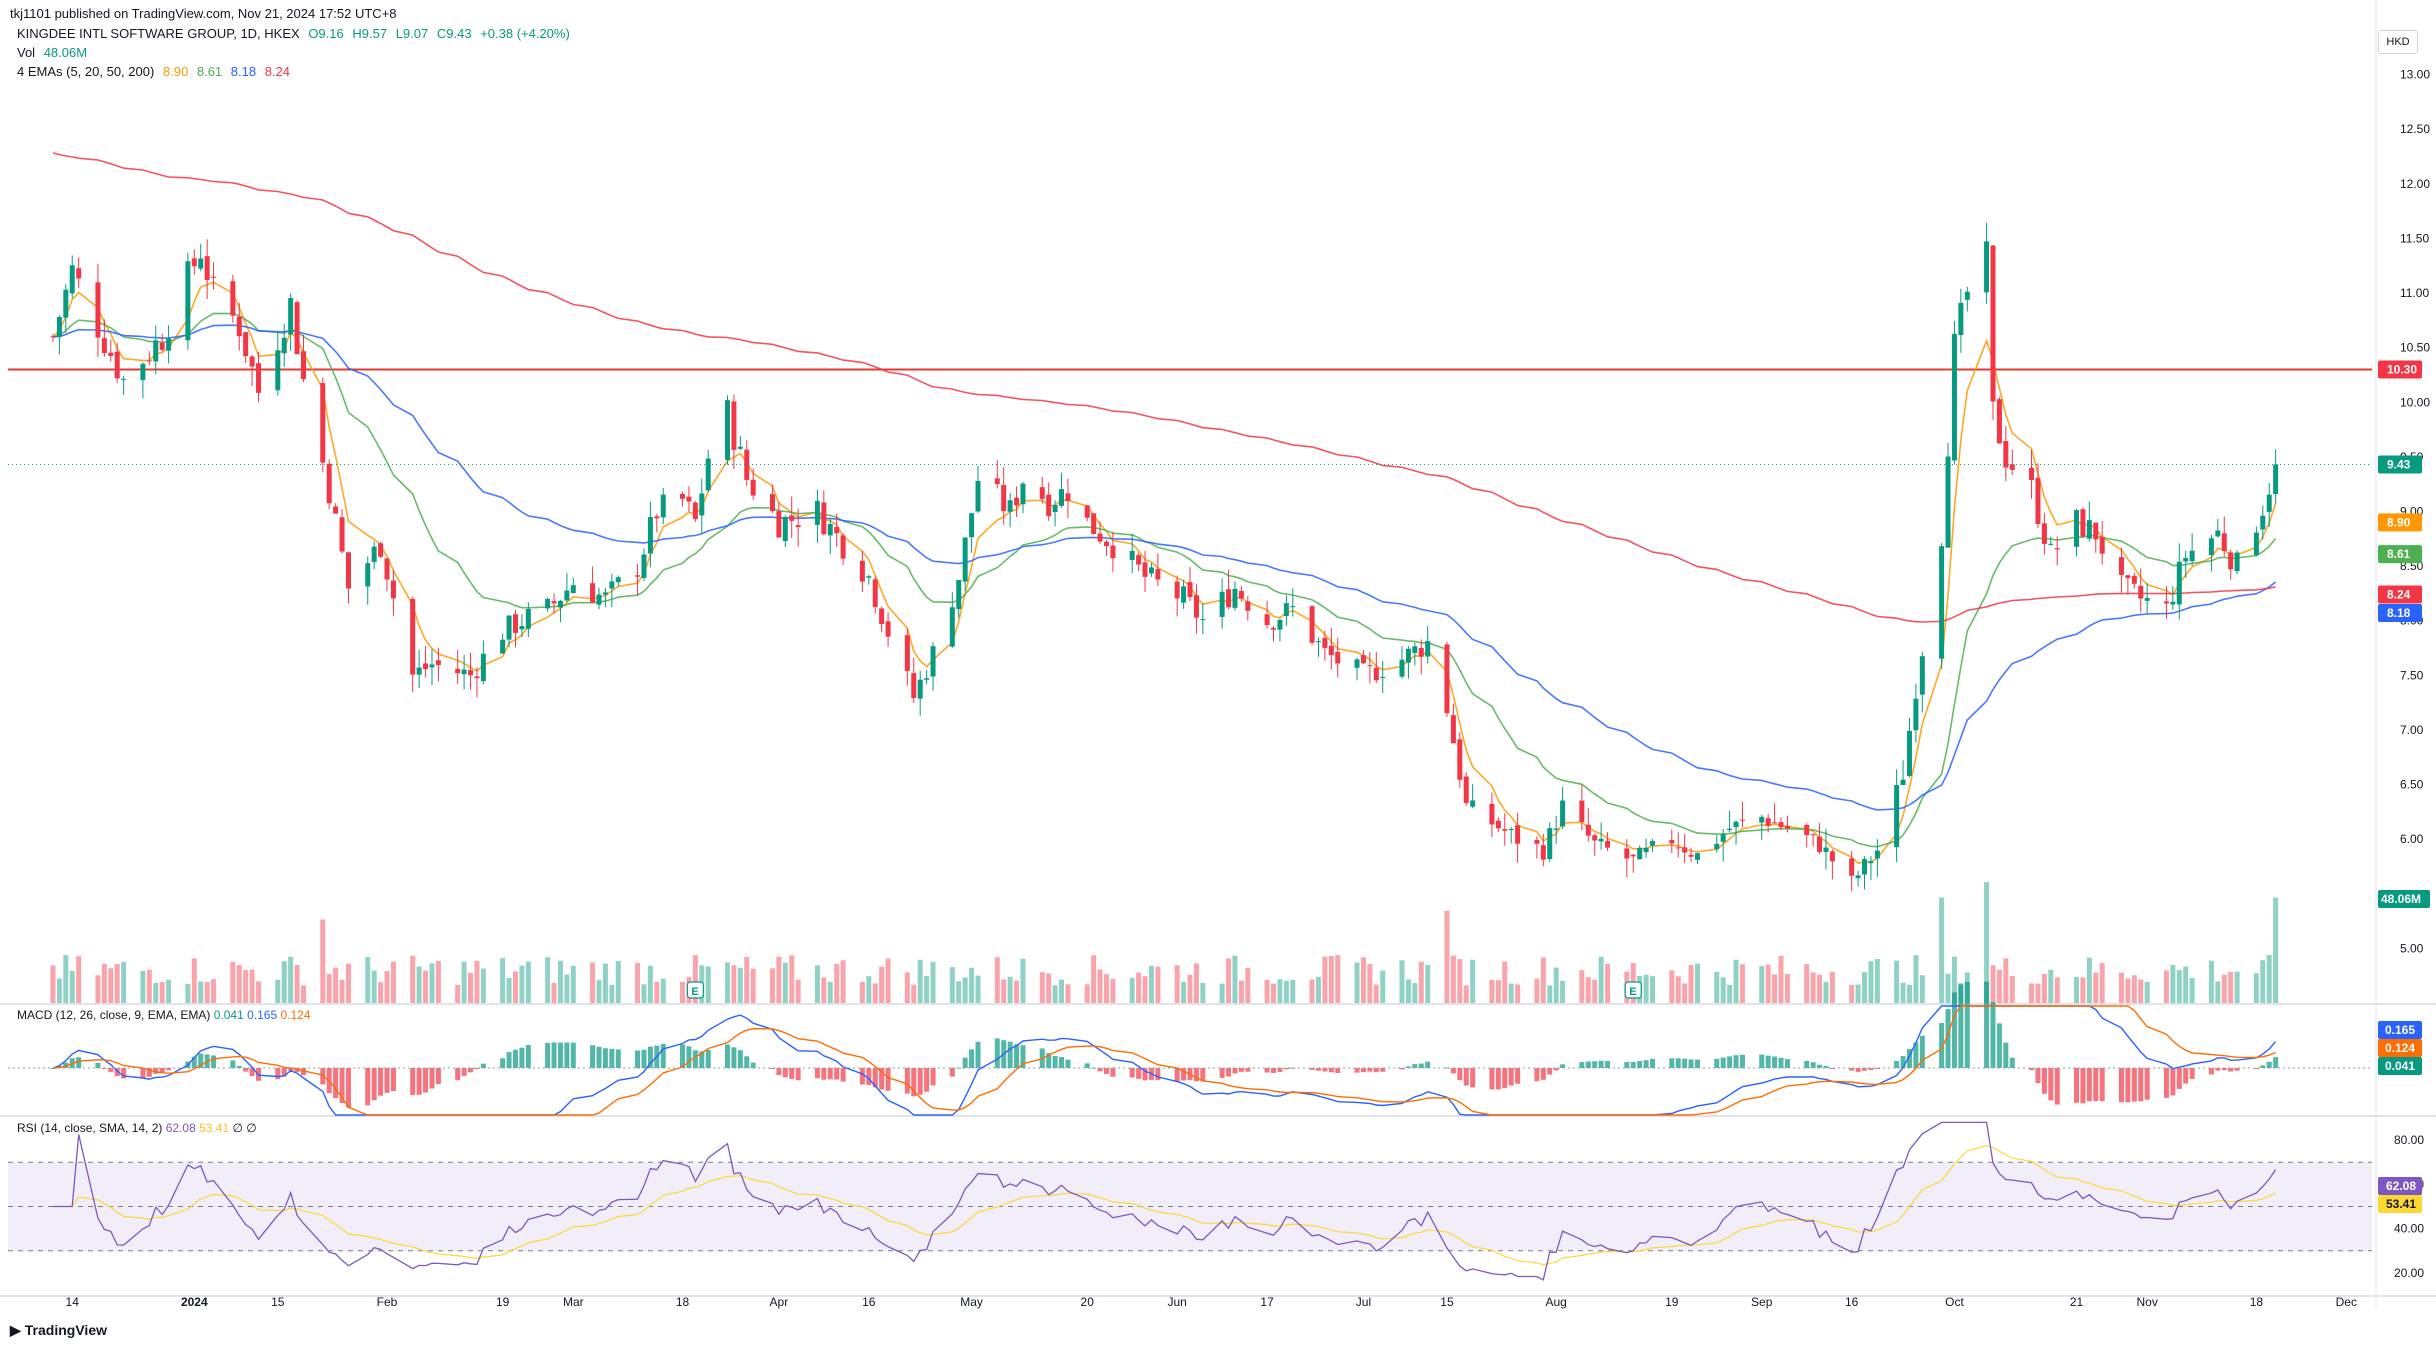  What do you see at coordinates (2398, 42) in the screenshot?
I see `currency-button: HKD` at bounding box center [2398, 42].